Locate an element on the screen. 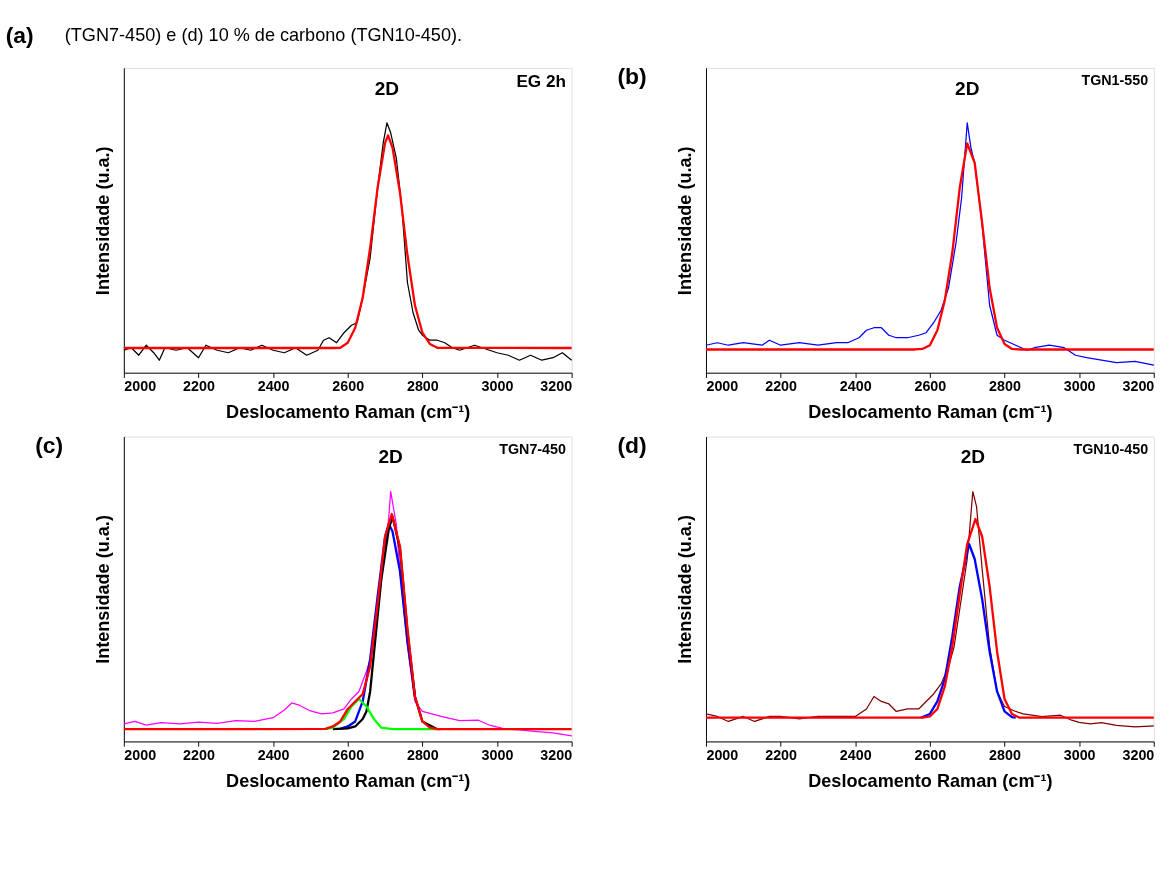  chart-title: (a) is located at coordinates (19, 35).